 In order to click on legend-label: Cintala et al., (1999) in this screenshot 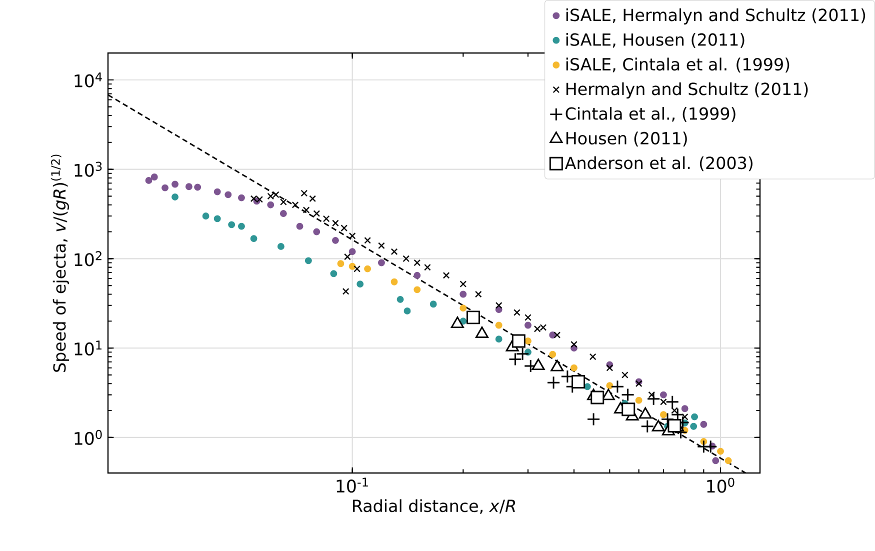, I will do `click(651, 114)`.